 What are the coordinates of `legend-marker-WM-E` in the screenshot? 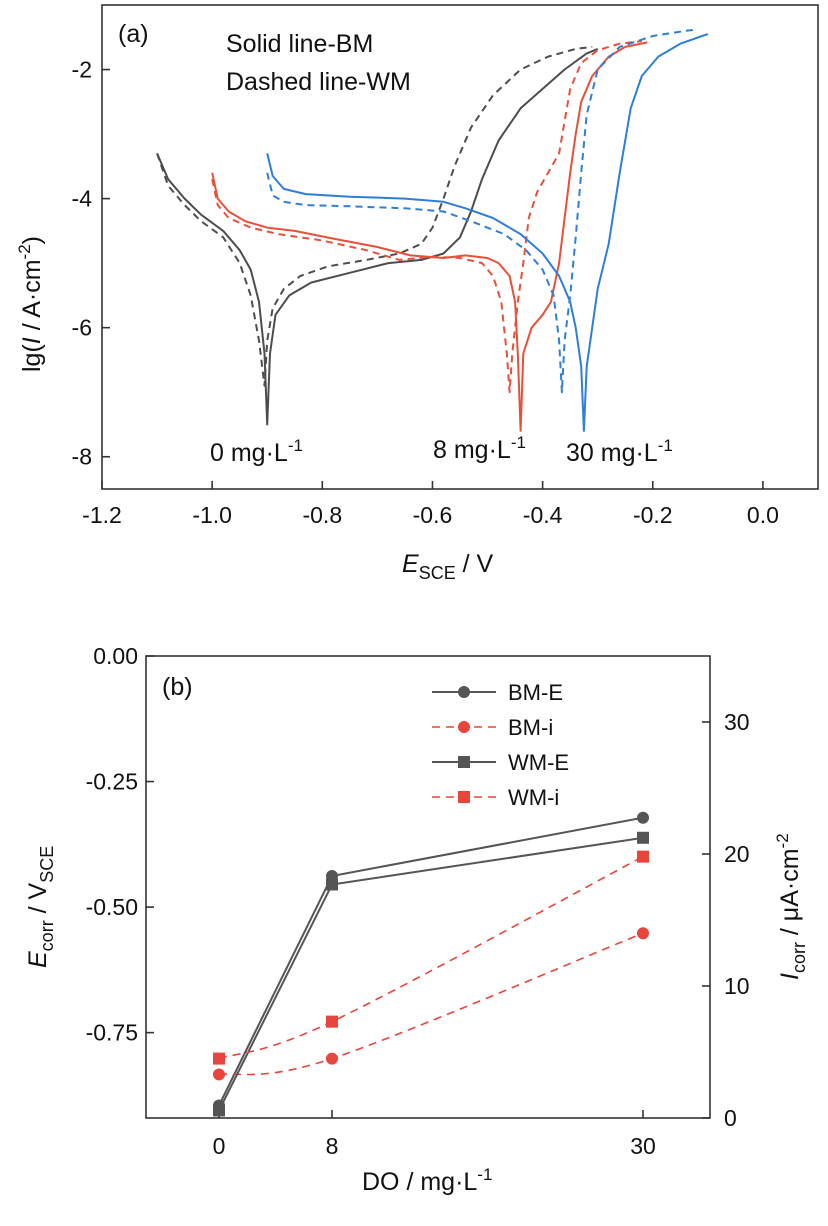 It's located at (464, 762).